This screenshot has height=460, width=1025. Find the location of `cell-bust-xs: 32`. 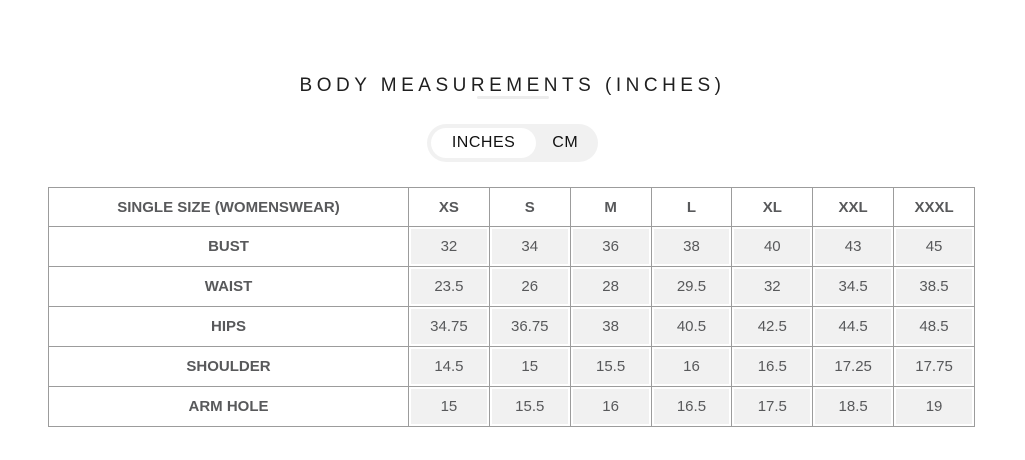

cell-bust-xs: 32 is located at coordinates (449, 246).